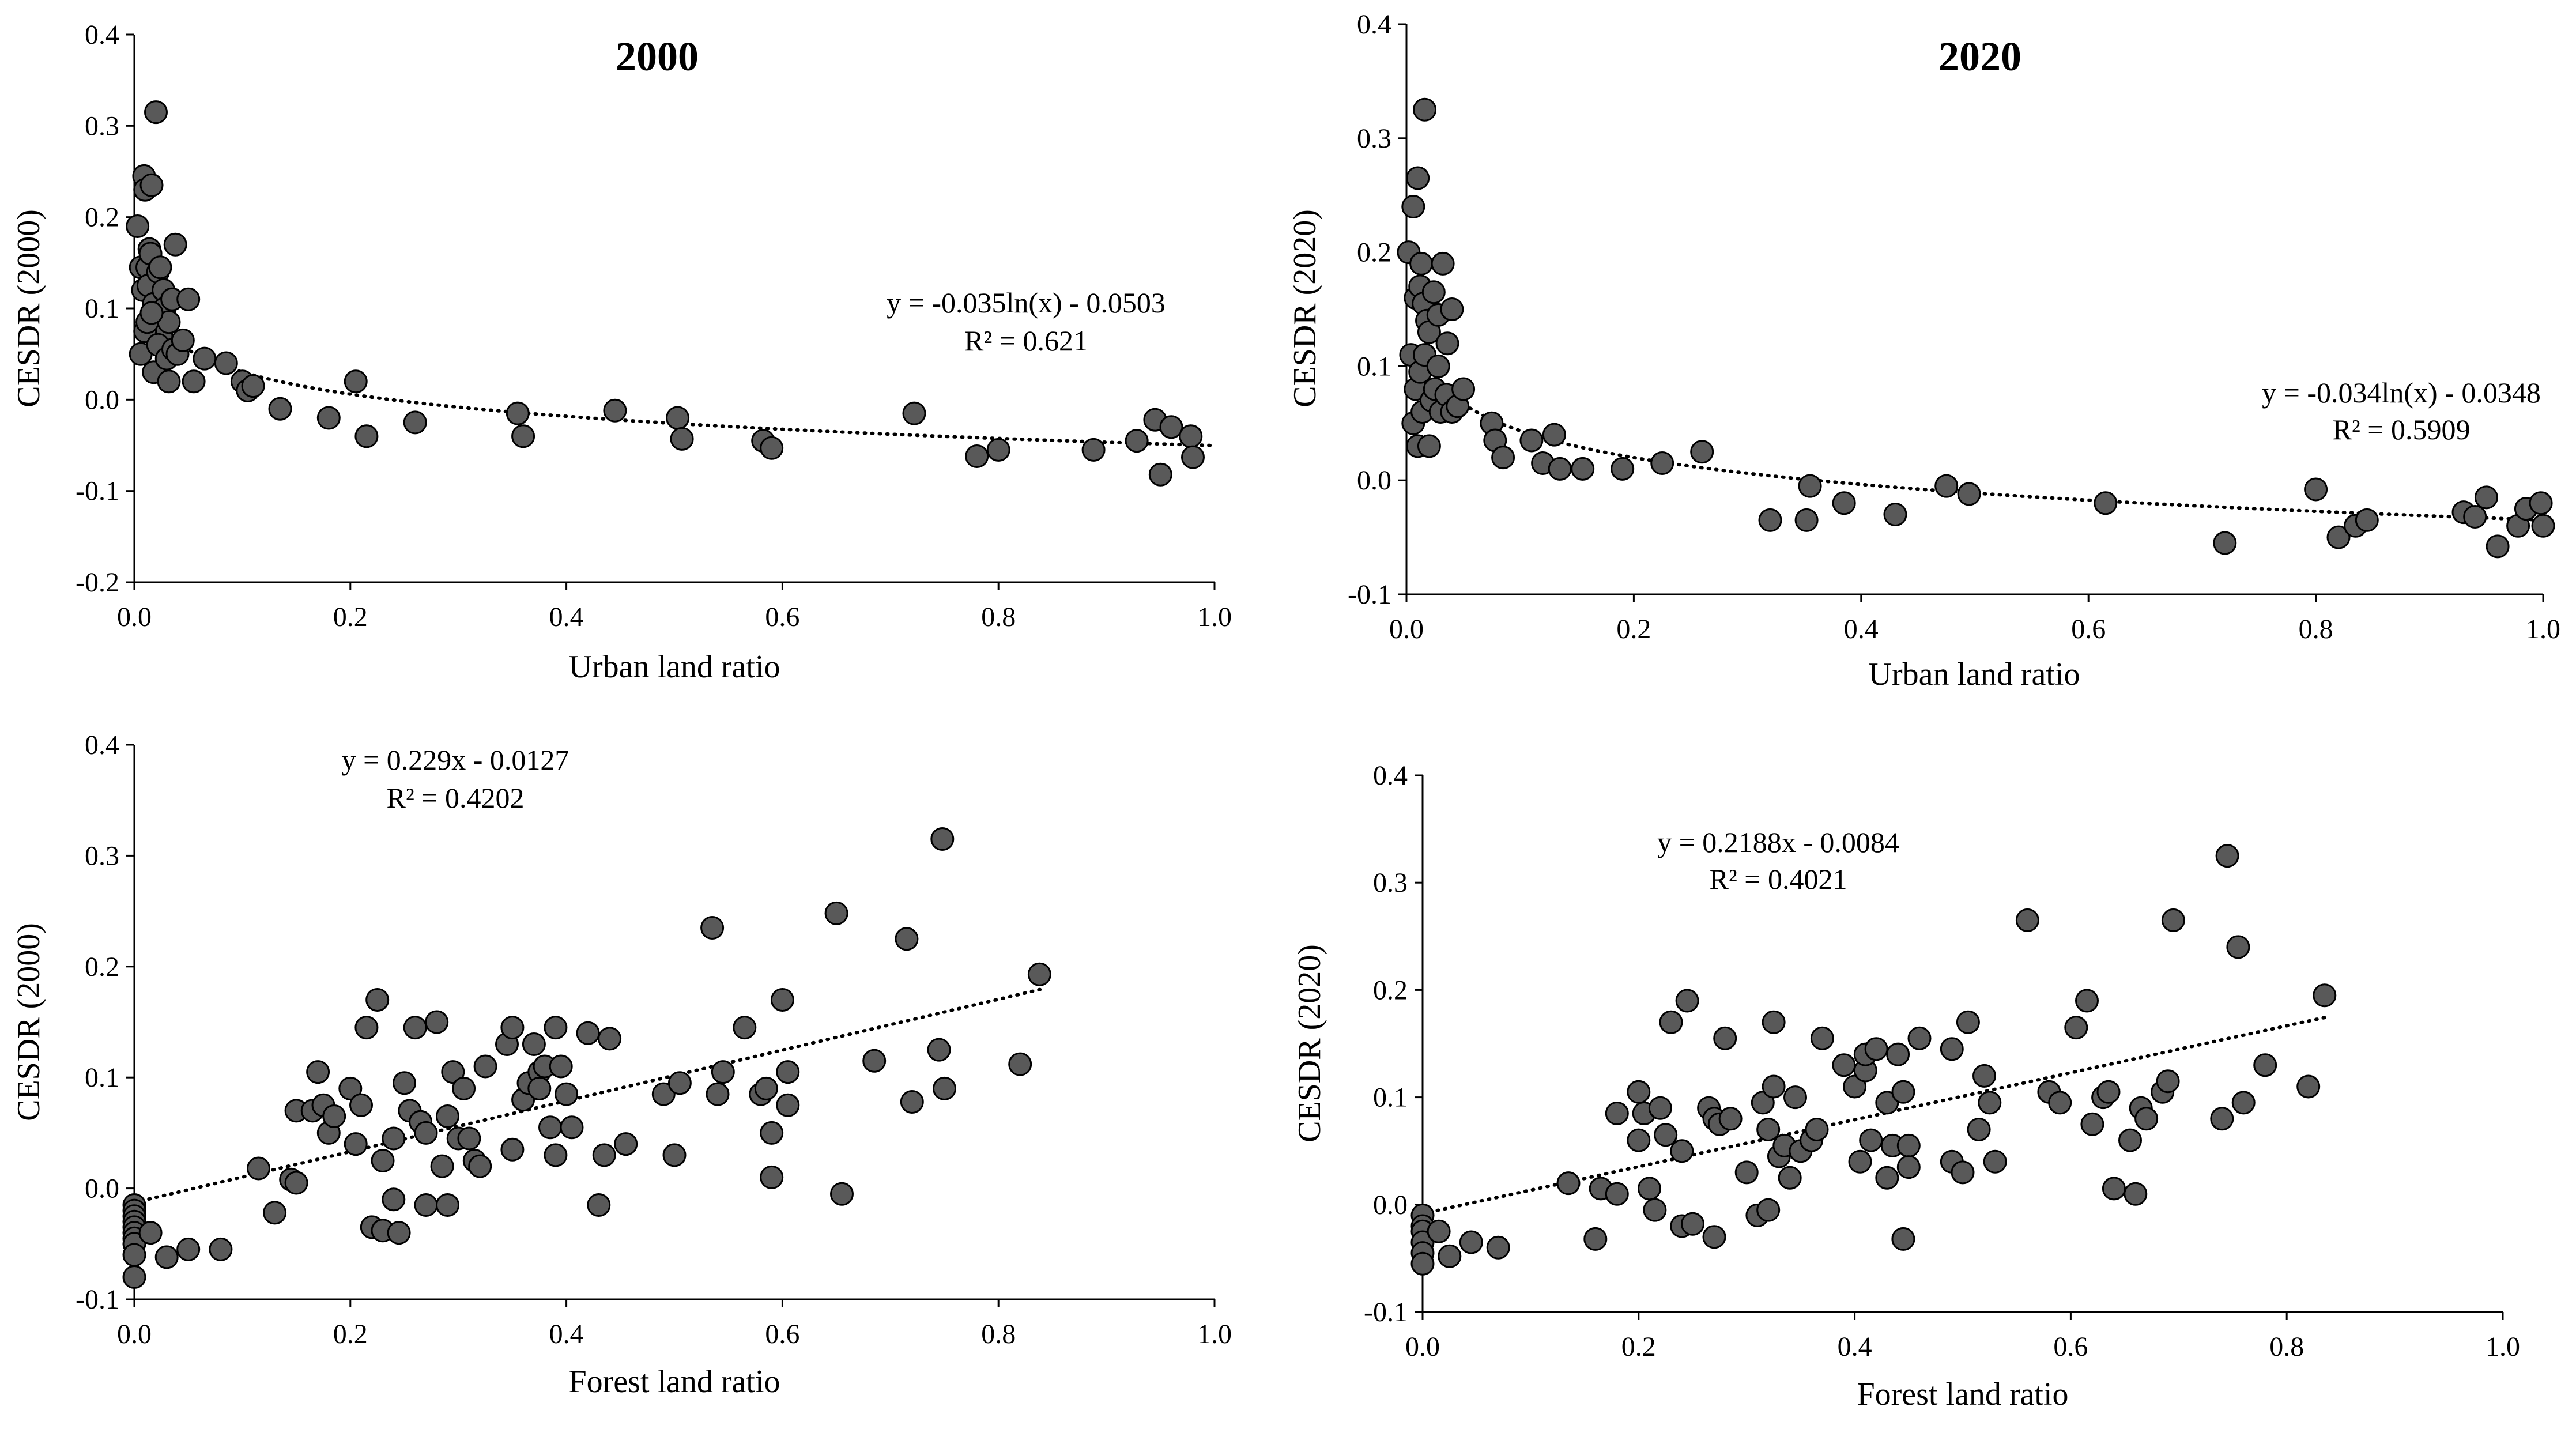  I want to click on x-tick-label: 0.4, so click(1861, 629).